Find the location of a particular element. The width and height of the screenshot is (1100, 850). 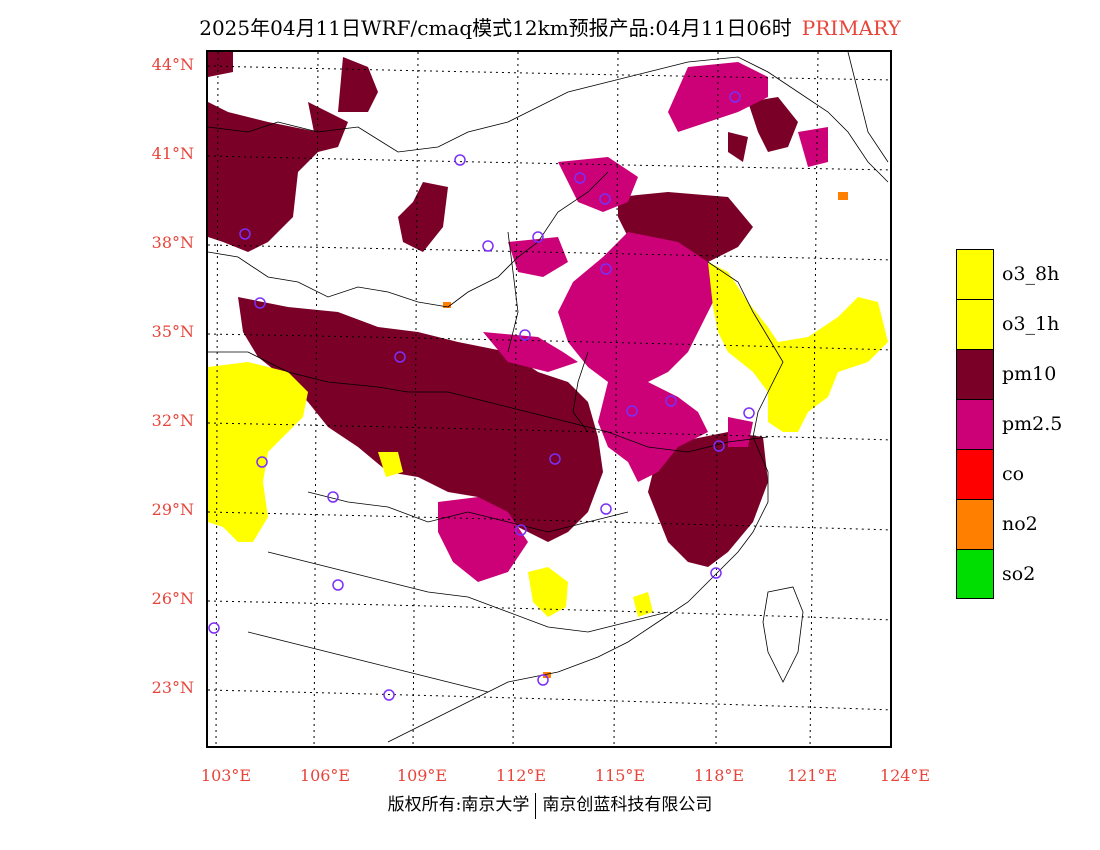

legend-label: pm10 is located at coordinates (1029, 374).